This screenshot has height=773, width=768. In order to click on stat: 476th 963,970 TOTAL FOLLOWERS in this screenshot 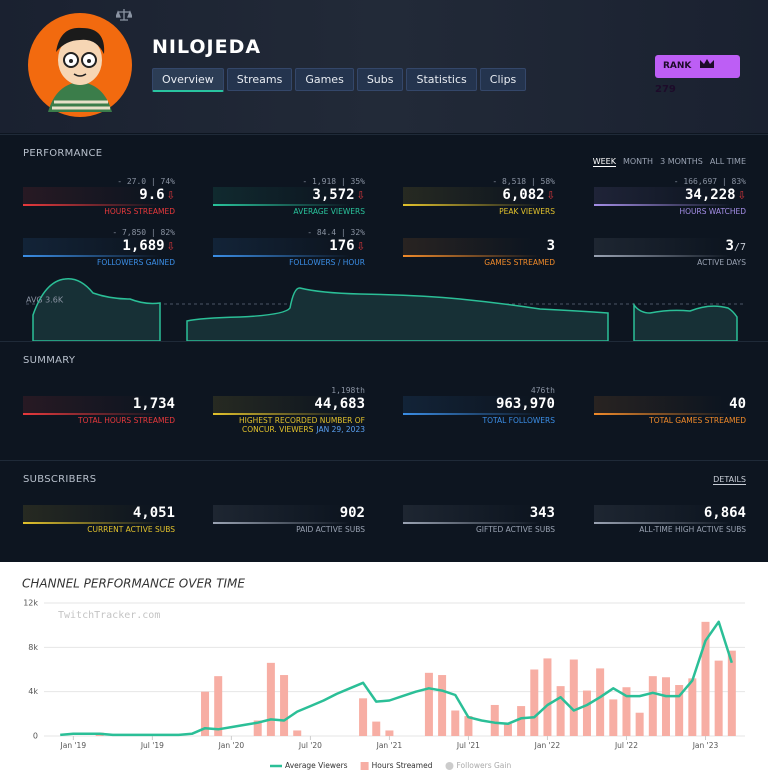, I will do `click(479, 408)`.